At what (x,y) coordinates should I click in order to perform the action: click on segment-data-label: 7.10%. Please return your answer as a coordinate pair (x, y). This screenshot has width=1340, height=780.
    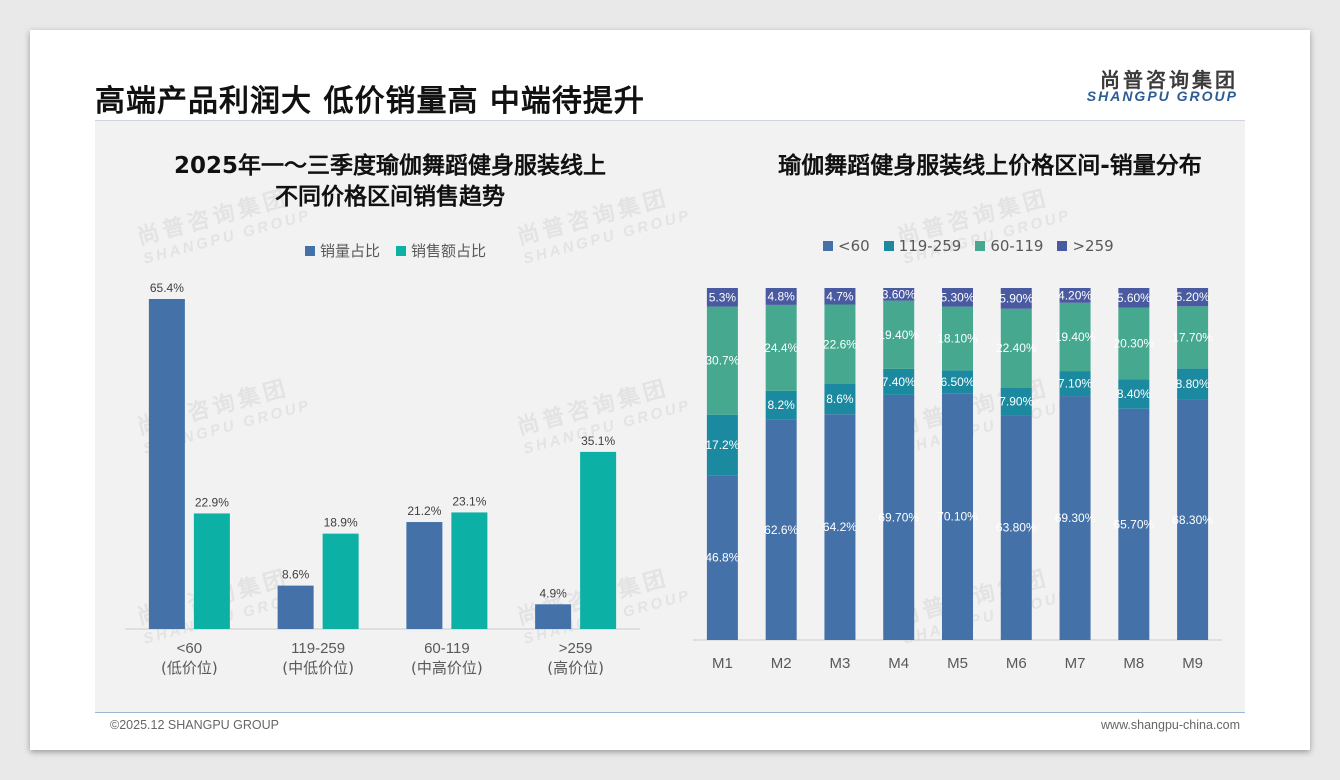
    Looking at the image, I should click on (1075, 384).